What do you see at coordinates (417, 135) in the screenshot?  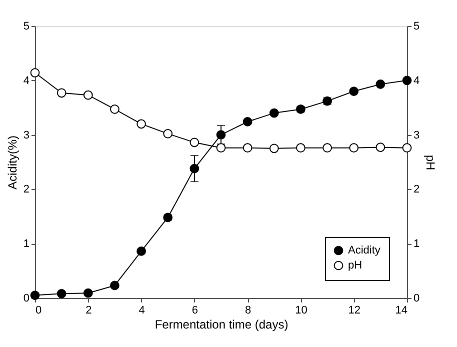 I see `y2-tick-label: 3` at bounding box center [417, 135].